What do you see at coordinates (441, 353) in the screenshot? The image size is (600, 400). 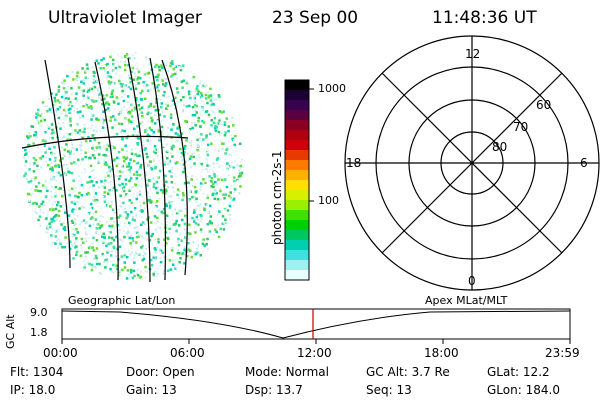 I see `strip-xtick-3: 18:00` at bounding box center [441, 353].